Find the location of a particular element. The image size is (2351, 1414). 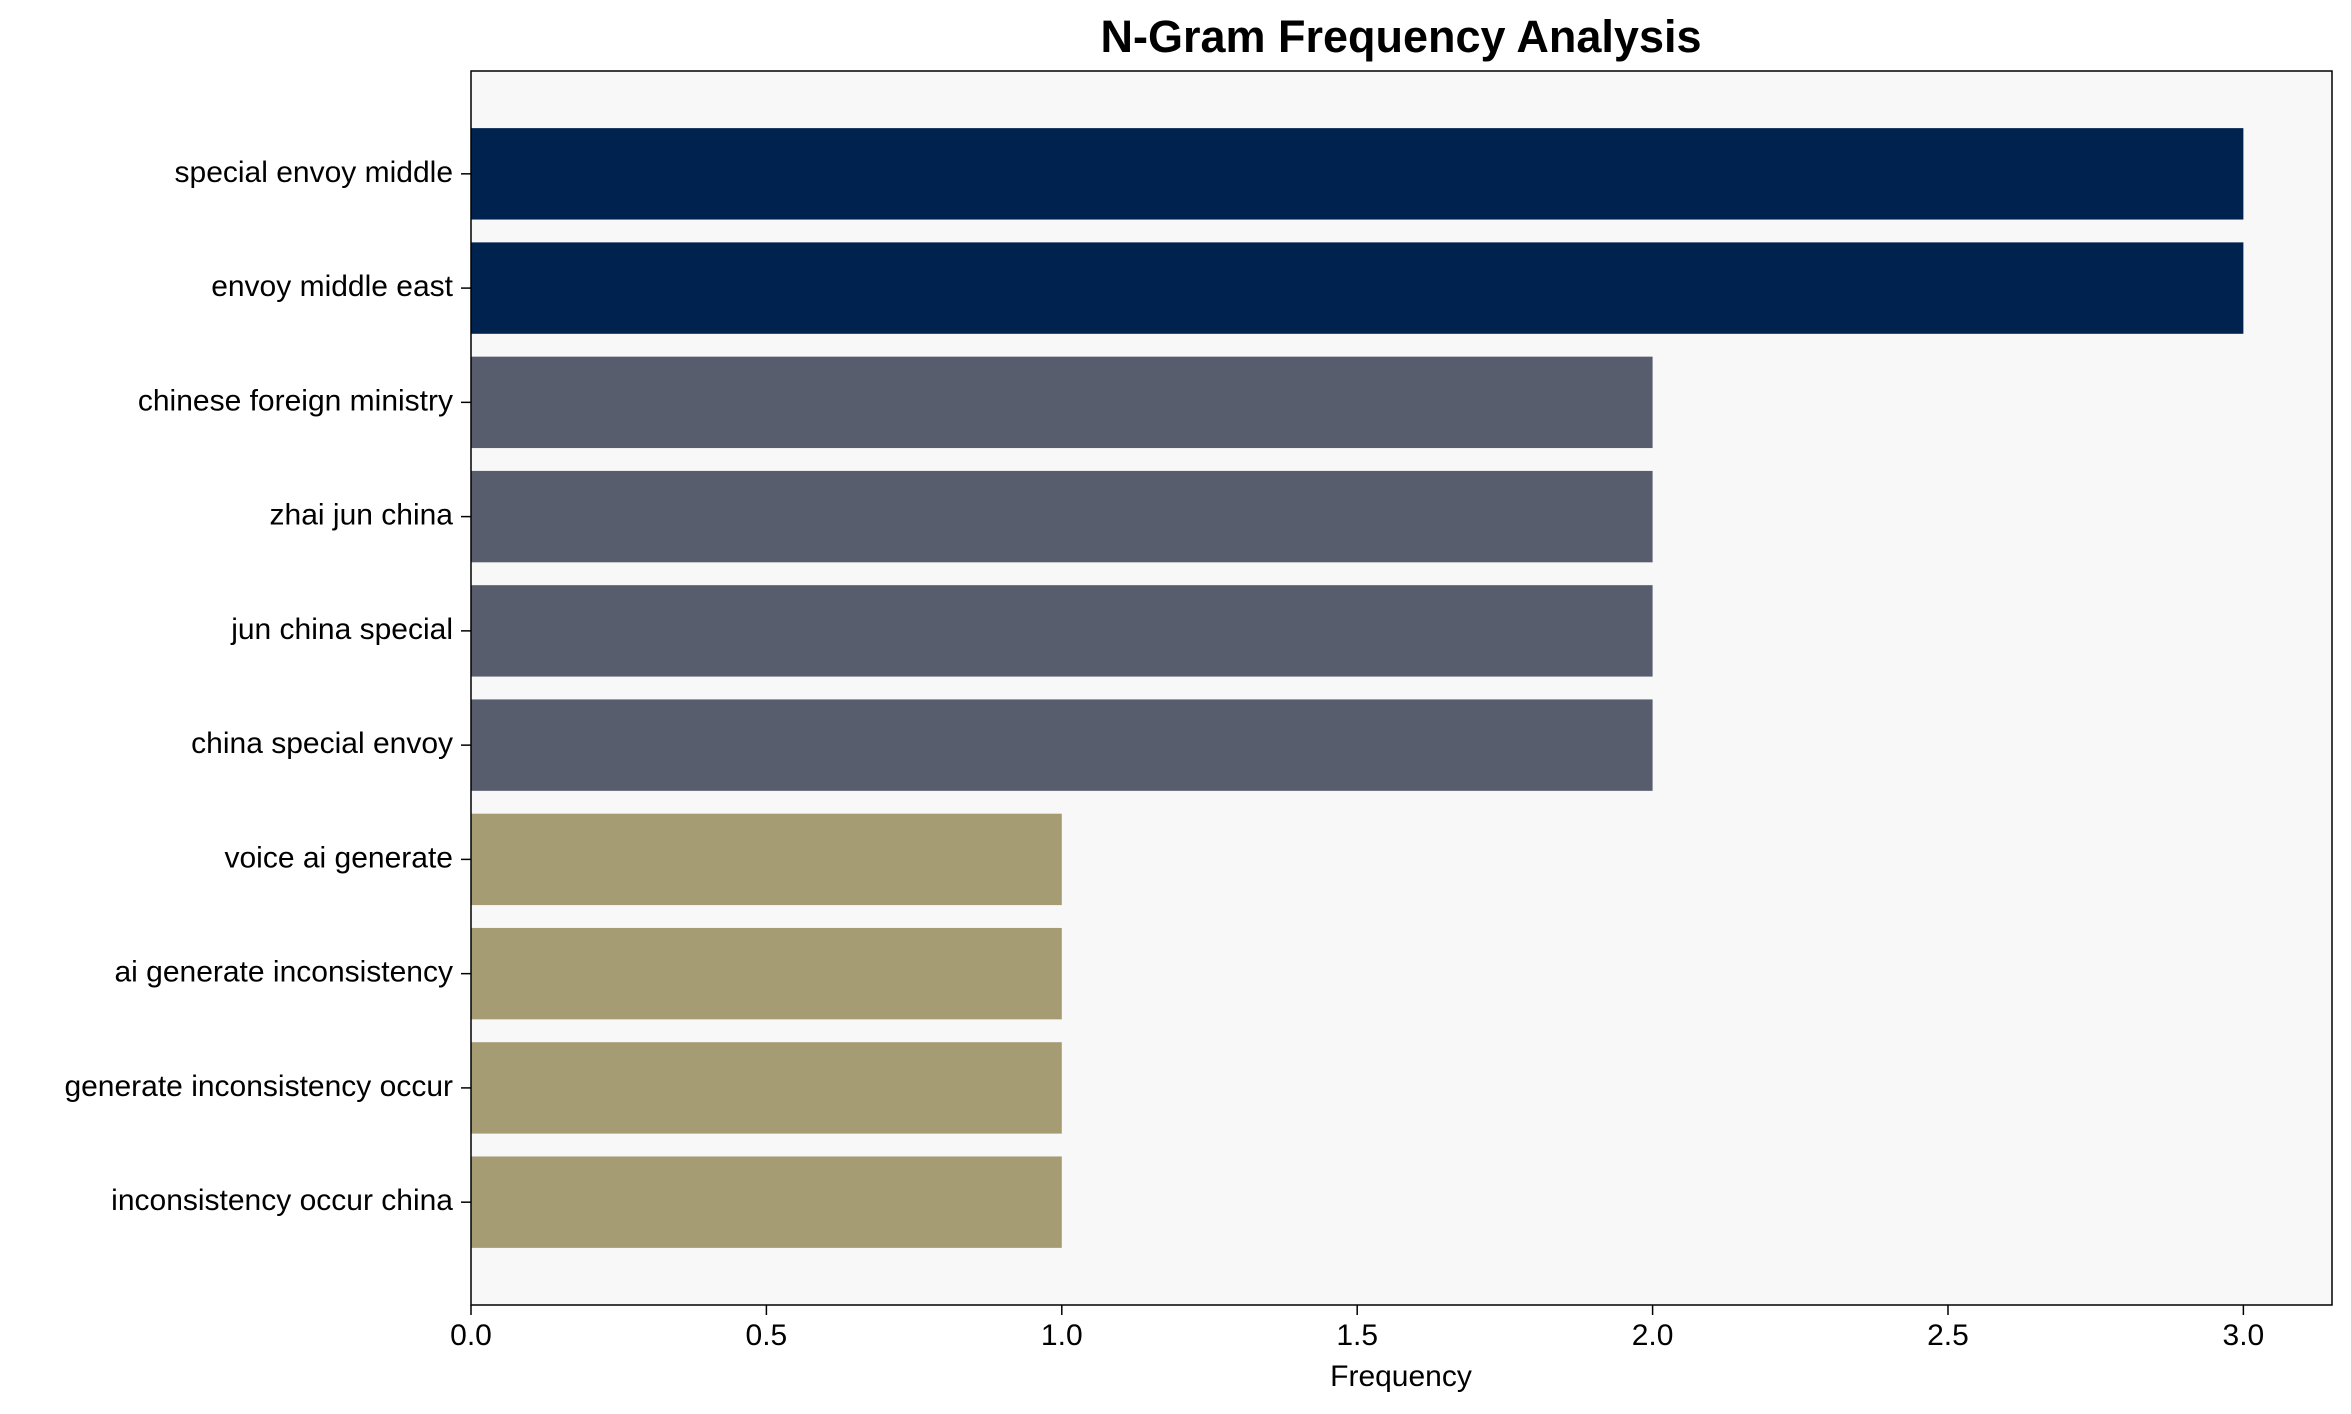

y-tick-label: jun china special is located at coordinates (341, 629).